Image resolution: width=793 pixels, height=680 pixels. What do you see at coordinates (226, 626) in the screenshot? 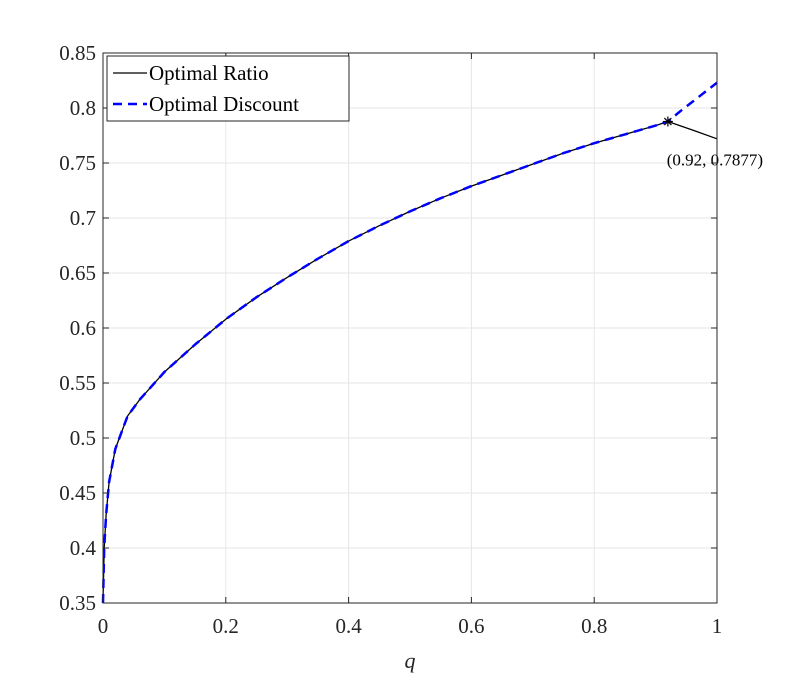
I see `x-tick-label: 0.2` at bounding box center [226, 626].